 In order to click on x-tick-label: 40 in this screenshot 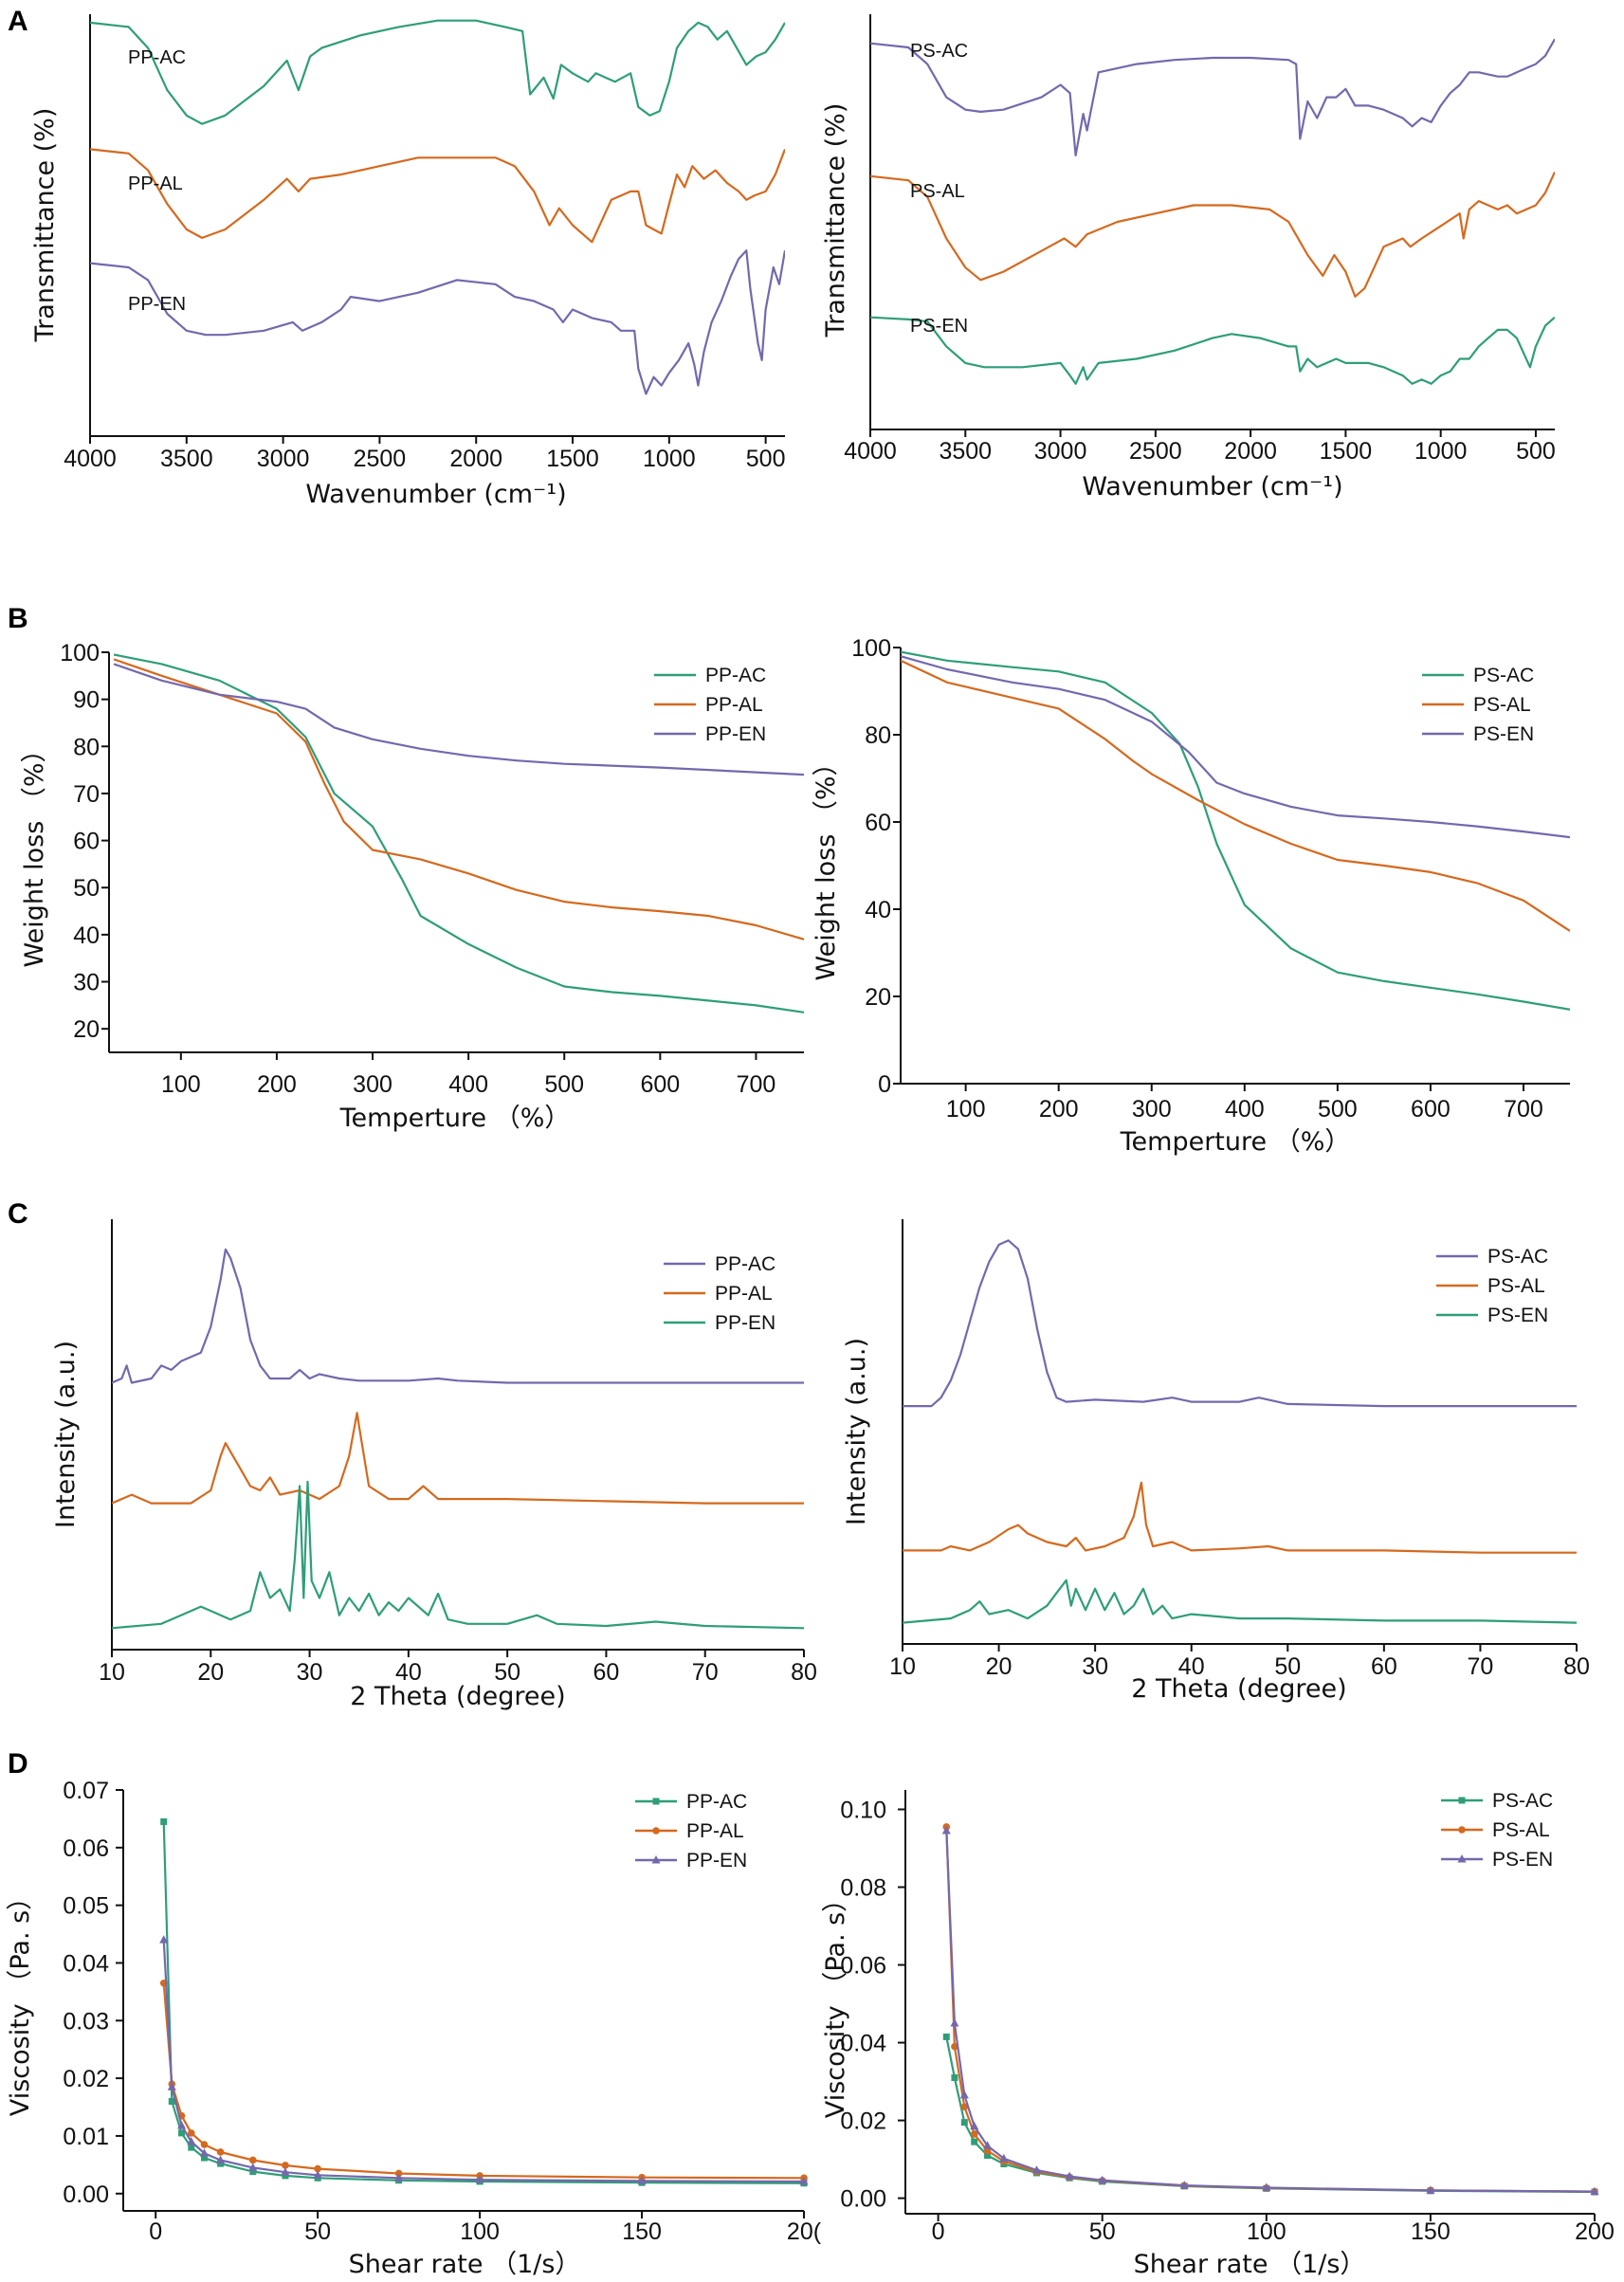, I will do `click(1191, 1666)`.